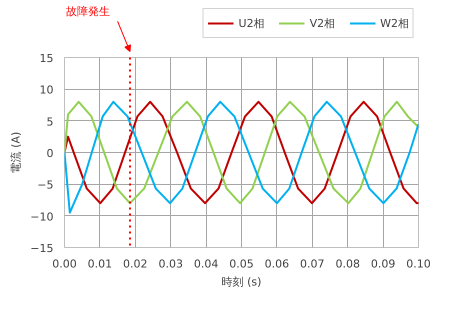 The width and height of the screenshot is (450, 320). Describe the element at coordinates (241, 264) in the screenshot. I see `x-tick-label: 0.05` at that location.